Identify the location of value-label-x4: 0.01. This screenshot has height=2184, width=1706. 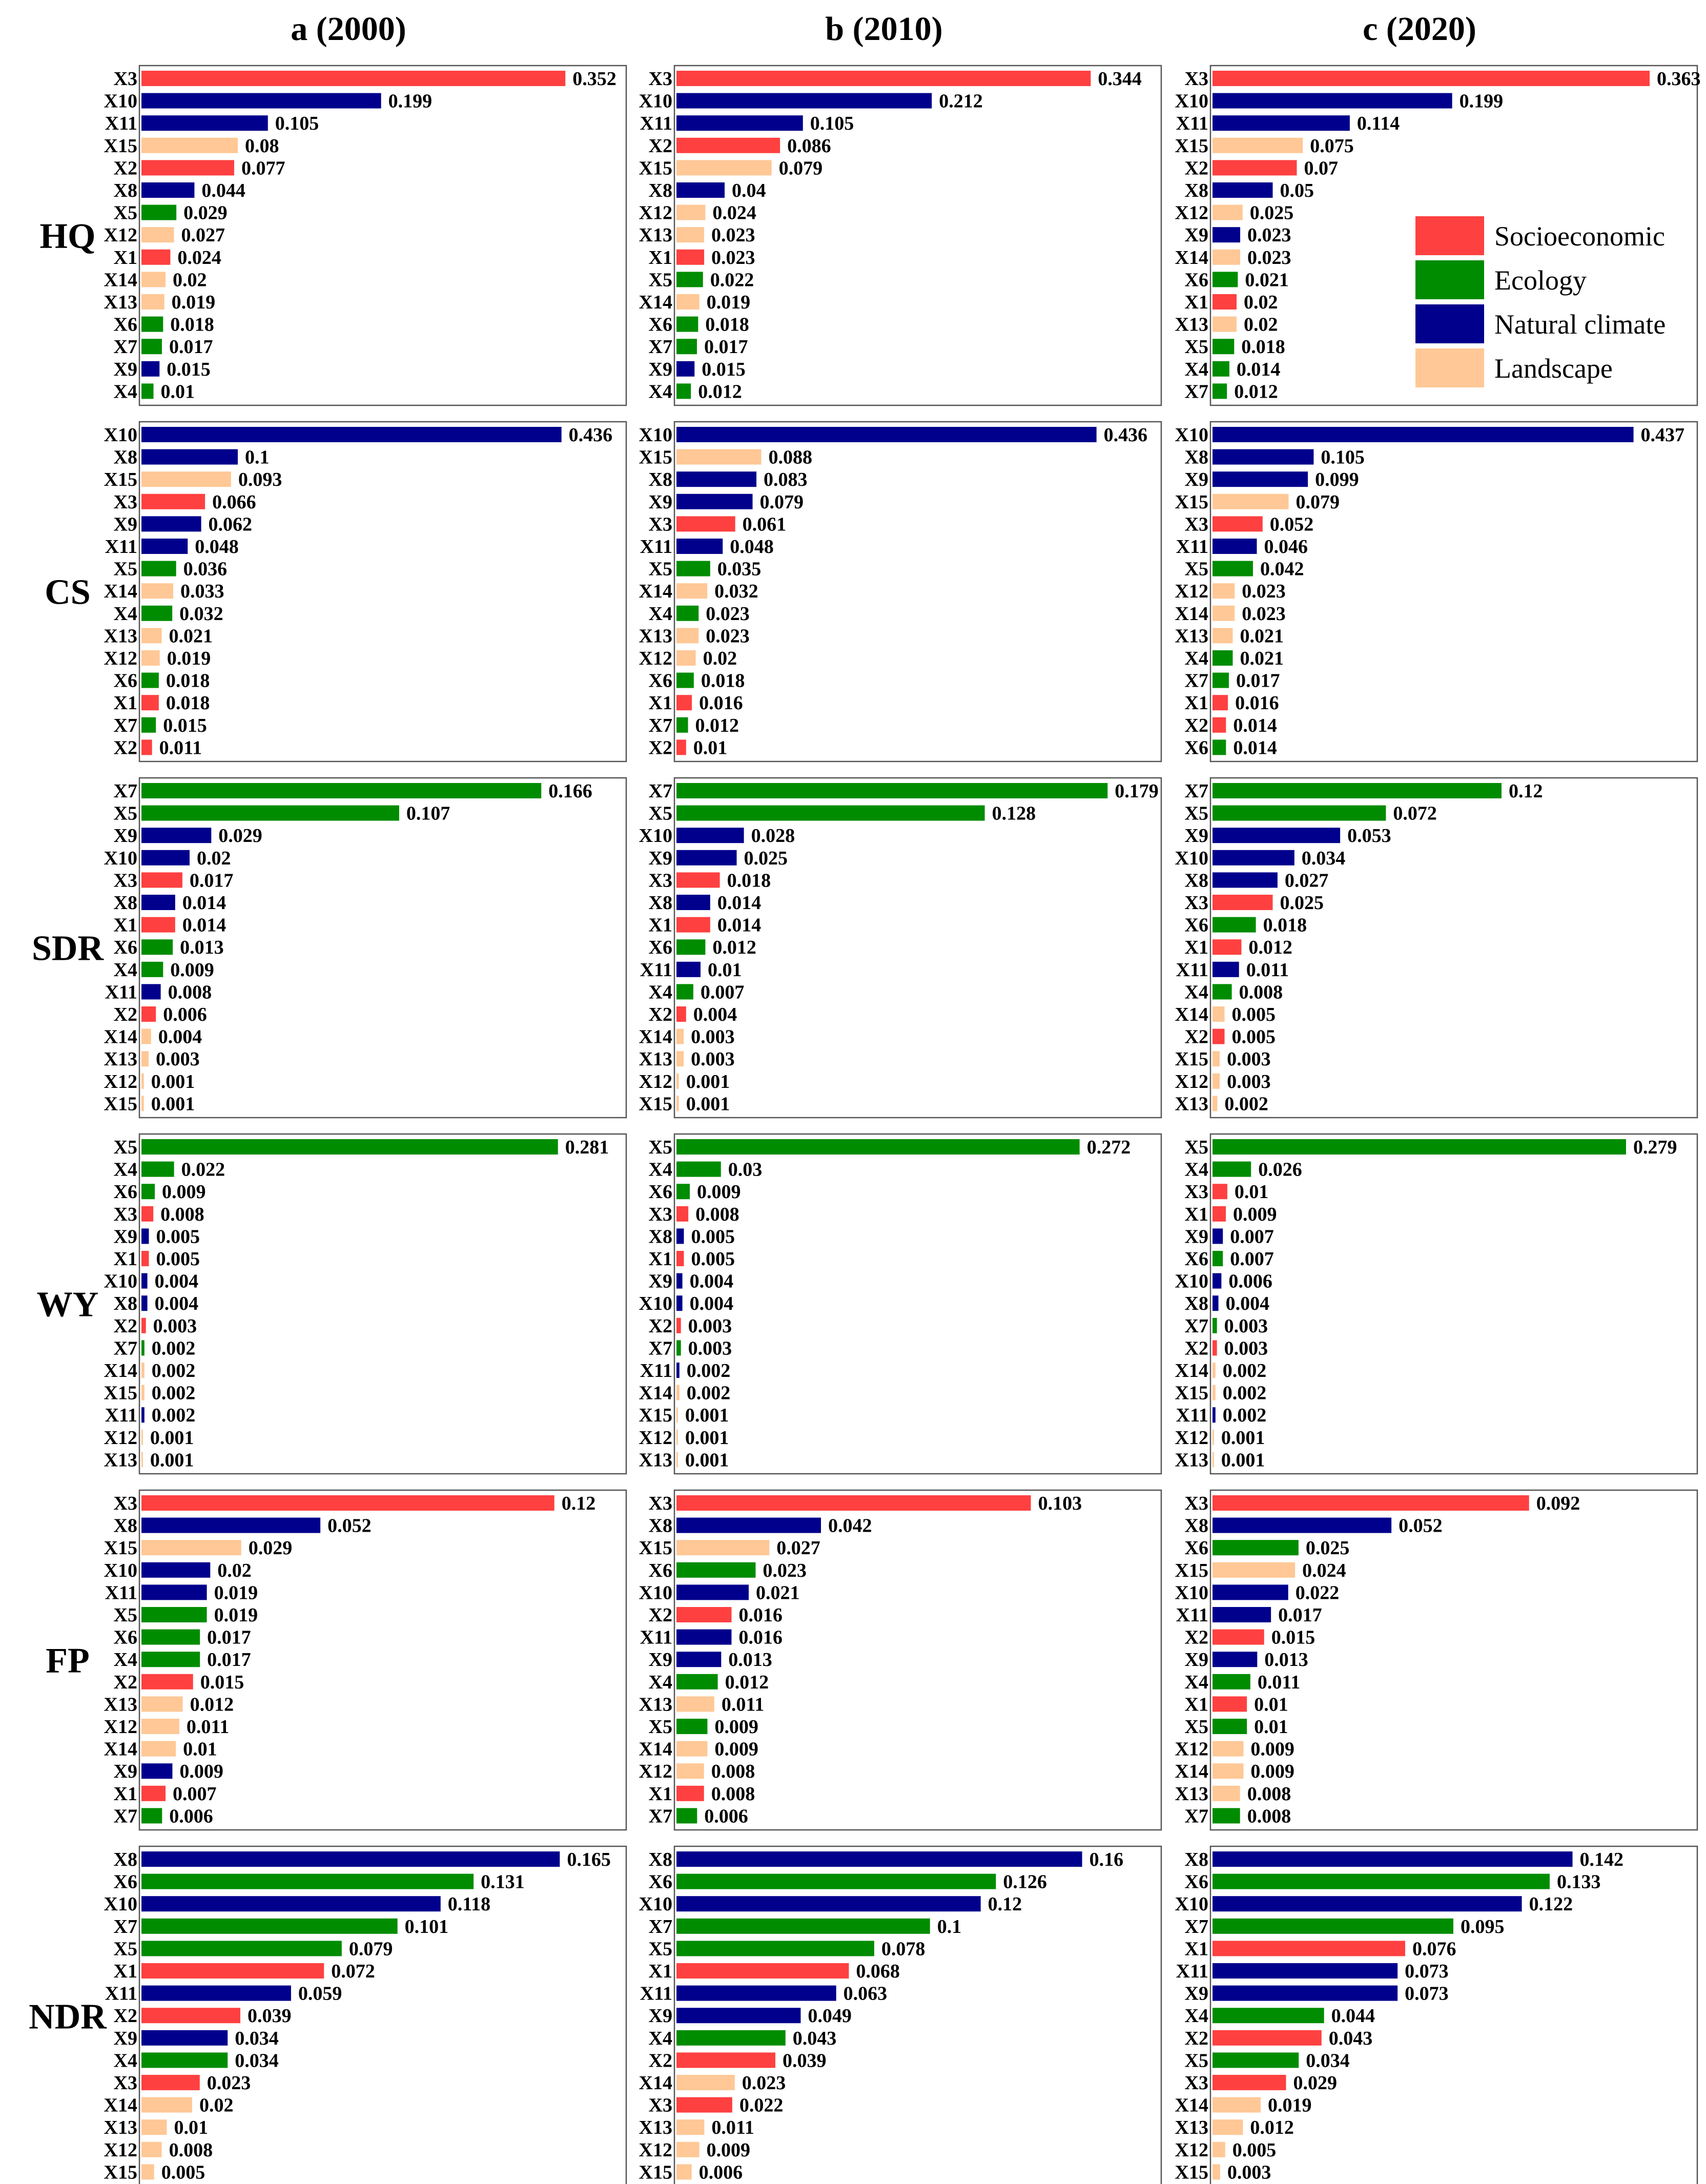
(178, 391).